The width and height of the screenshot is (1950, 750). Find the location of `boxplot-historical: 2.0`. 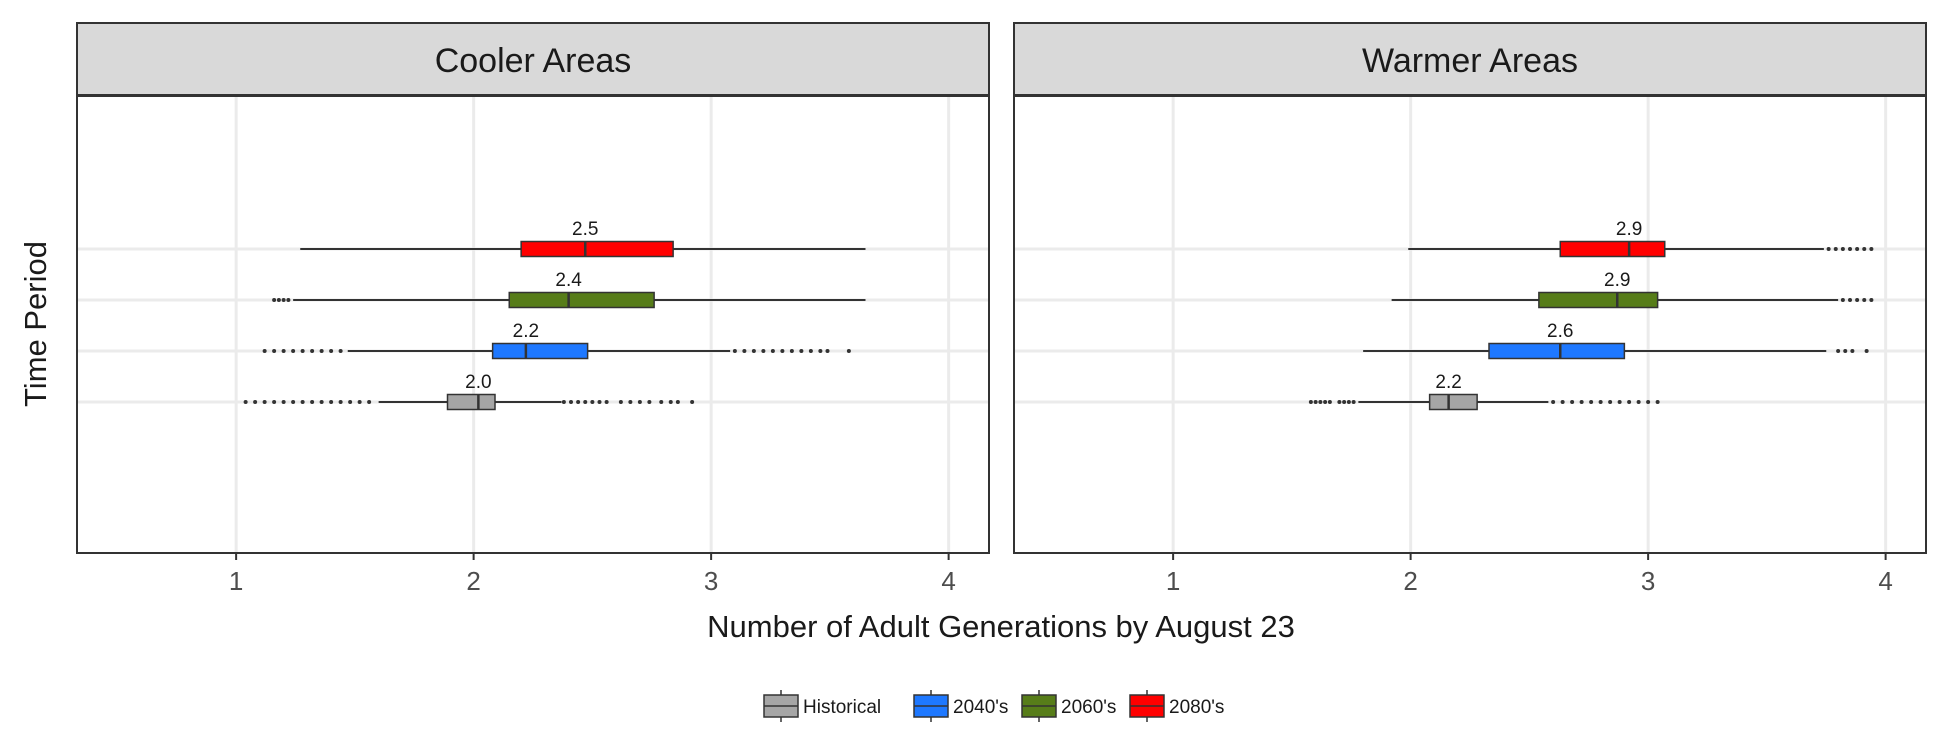

boxplot-historical: 2.0 is located at coordinates (469, 391).